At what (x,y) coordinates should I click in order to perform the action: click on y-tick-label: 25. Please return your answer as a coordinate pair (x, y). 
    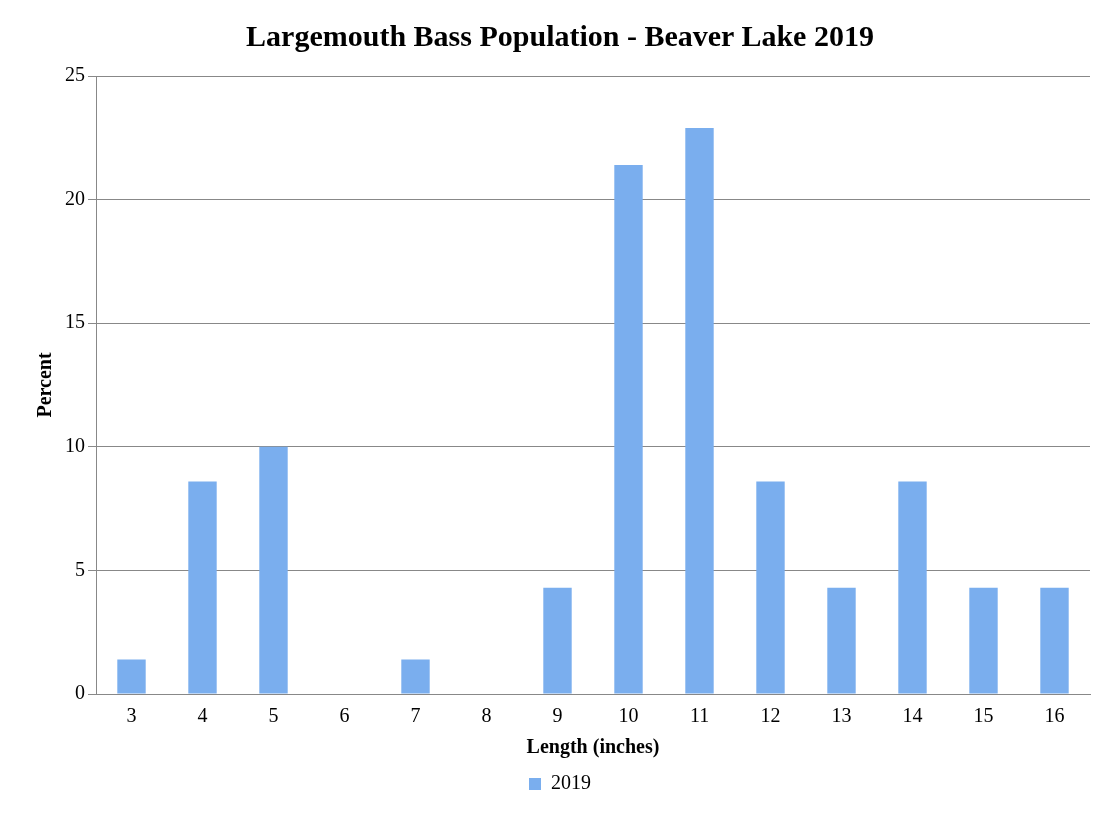
    Looking at the image, I should click on (75, 74).